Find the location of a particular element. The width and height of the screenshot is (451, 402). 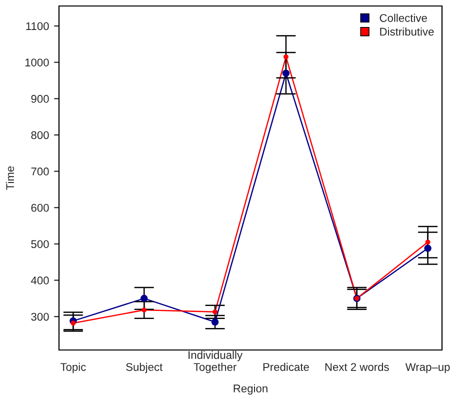

y-tick-label: 500 is located at coordinates (40, 244).